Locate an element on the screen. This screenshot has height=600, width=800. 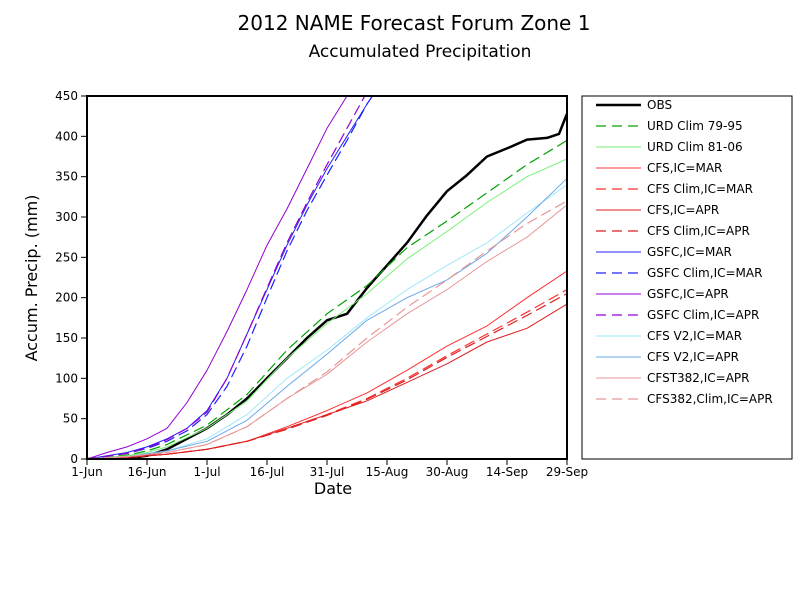
legend-label-cfs-v2-ic-apr: CFS V2,IC=APR is located at coordinates (693, 357).